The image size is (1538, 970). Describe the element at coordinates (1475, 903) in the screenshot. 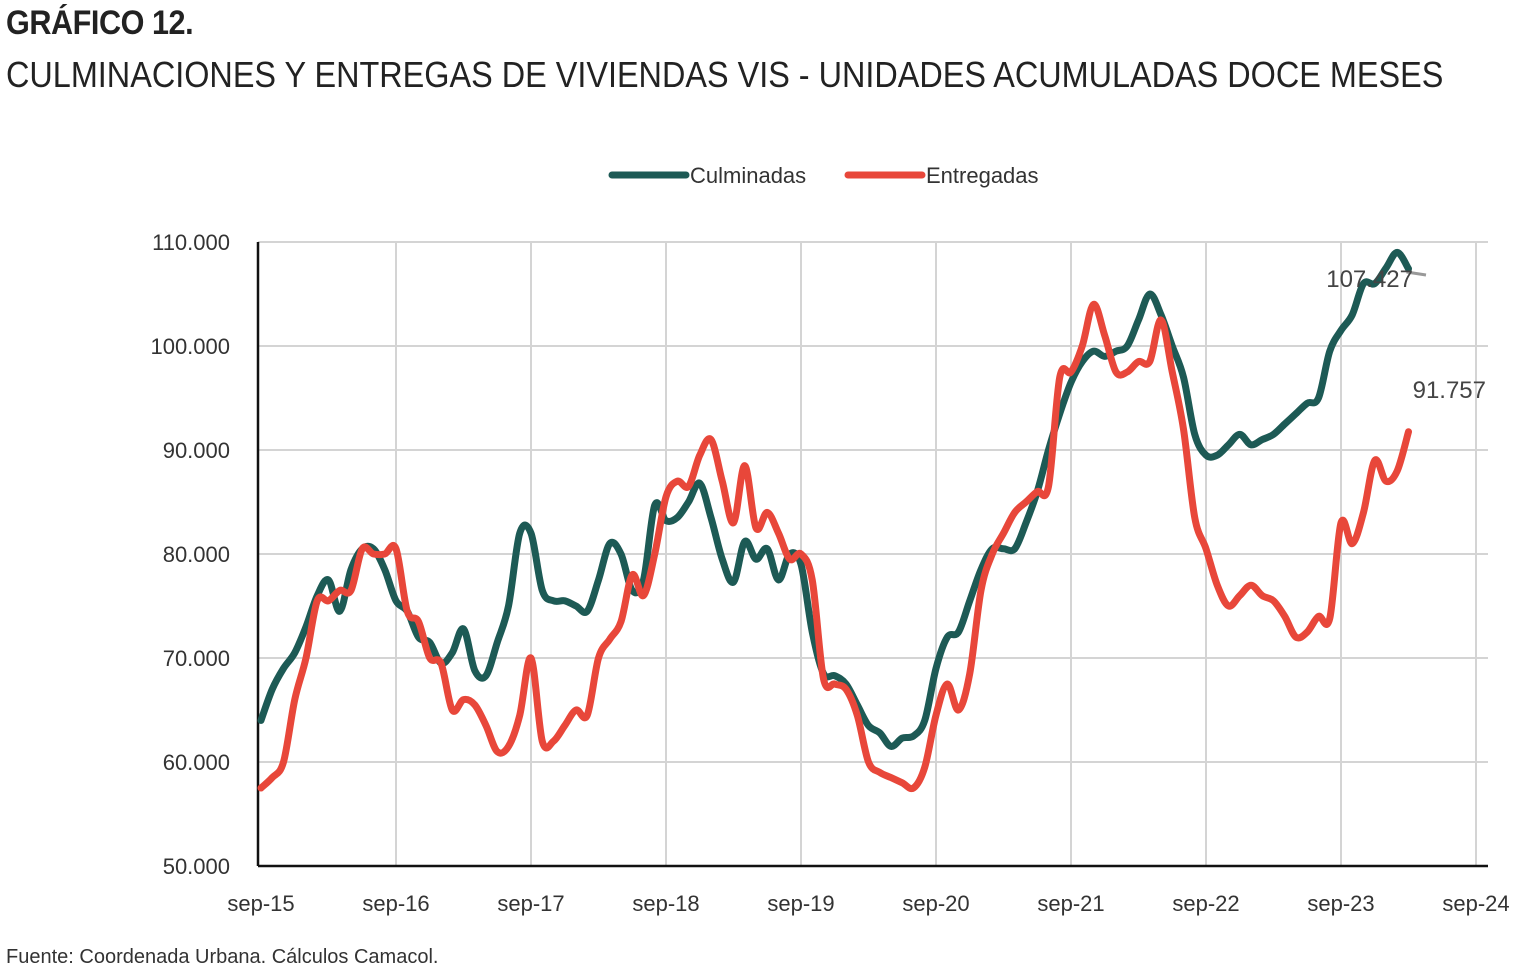

I see `x-tick-label: sep-24` at that location.